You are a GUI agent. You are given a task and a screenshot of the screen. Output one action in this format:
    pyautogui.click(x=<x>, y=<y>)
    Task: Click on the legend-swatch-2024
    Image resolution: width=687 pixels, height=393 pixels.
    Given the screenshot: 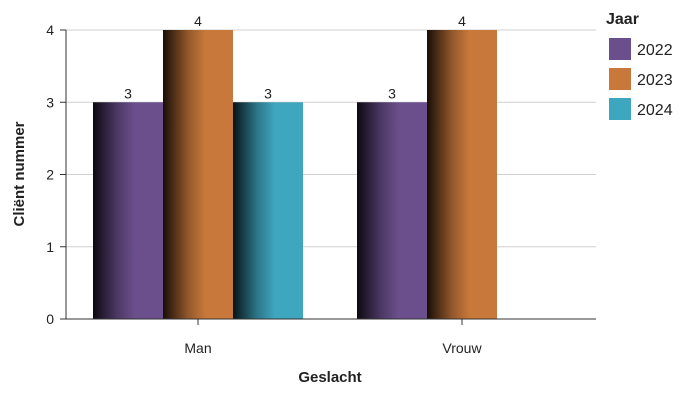 What is the action you would take?
    pyautogui.click(x=620, y=109)
    